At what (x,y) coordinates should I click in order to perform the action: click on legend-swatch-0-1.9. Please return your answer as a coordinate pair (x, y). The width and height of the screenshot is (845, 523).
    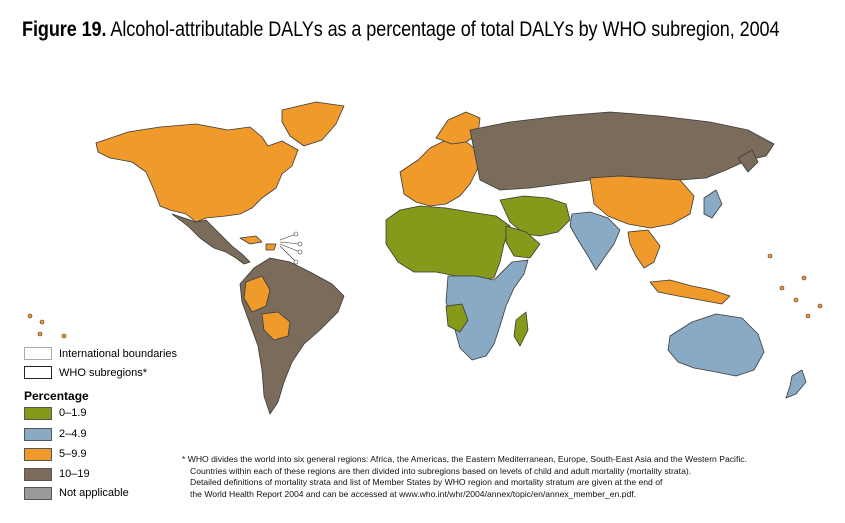
    Looking at the image, I should click on (38, 413).